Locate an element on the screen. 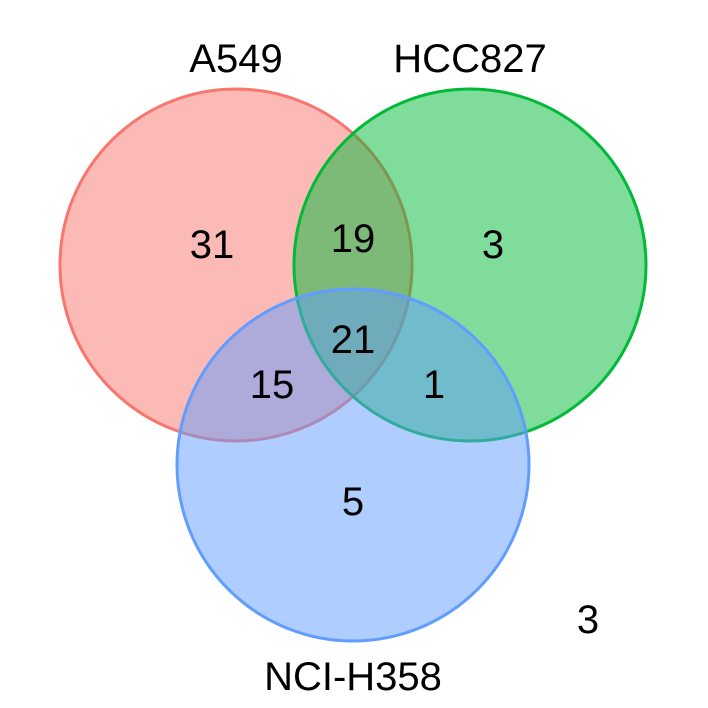 The height and width of the screenshot is (708, 708). count-hcc827-nci-h358: 1 is located at coordinates (434, 385).